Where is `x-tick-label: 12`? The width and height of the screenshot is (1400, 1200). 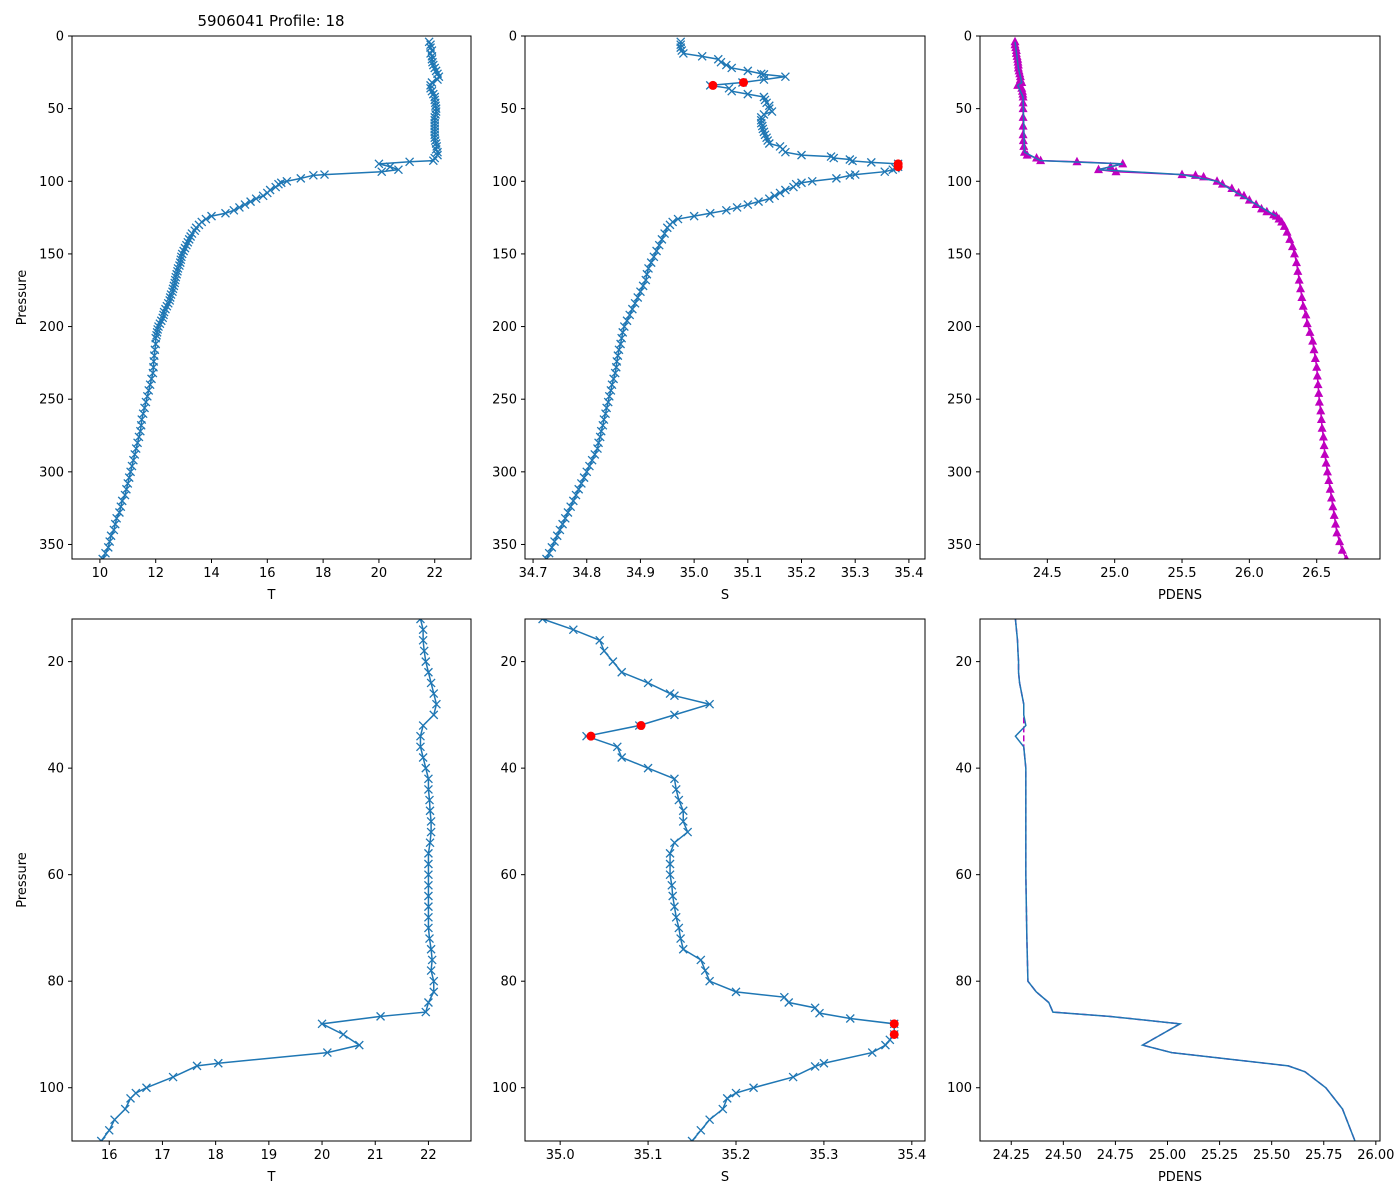
x-tick-label: 12 is located at coordinates (155, 573).